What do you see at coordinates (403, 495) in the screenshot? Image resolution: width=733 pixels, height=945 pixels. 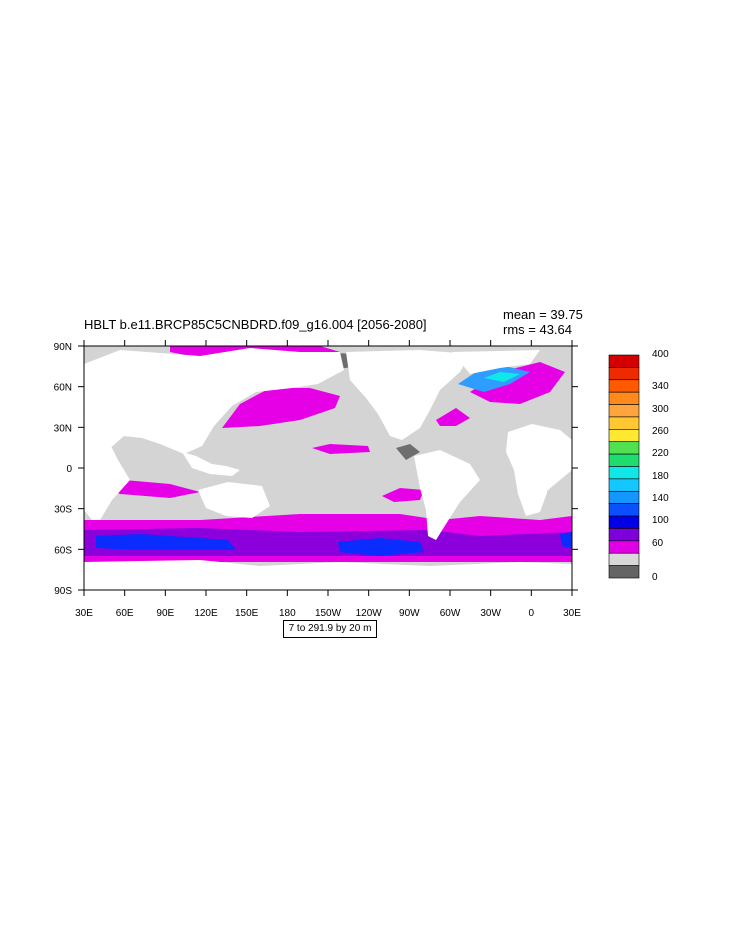 I see `south-pacific-band` at bounding box center [403, 495].